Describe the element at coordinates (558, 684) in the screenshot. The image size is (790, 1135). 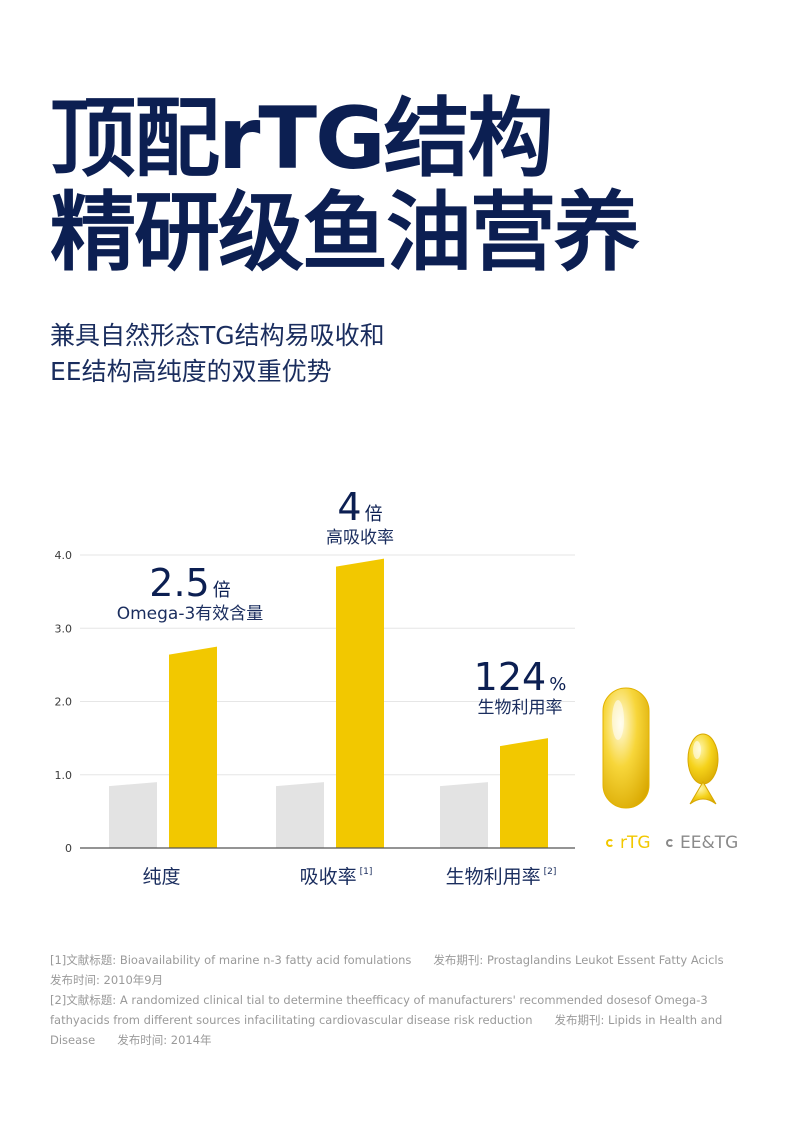
I see `callout-bioavailability-unit: %` at that location.